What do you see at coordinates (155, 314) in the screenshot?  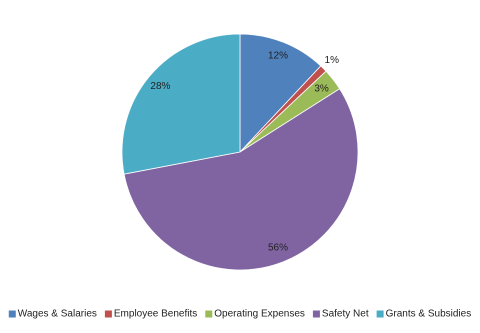 I see `legend-label: Employee Benefits` at bounding box center [155, 314].